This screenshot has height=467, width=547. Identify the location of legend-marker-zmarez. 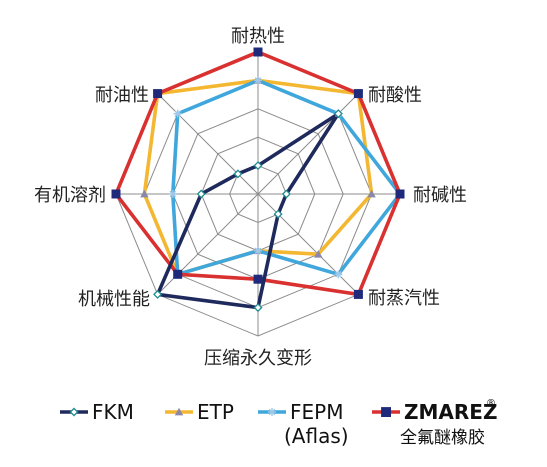
(386, 412).